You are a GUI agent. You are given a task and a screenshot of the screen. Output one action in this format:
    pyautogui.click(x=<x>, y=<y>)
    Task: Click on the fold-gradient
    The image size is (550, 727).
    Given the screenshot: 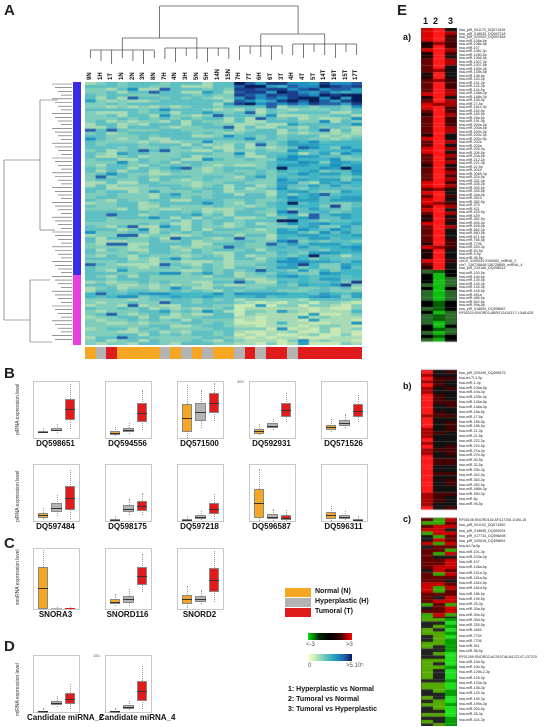 What is the action you would take?
    pyautogui.click(x=330, y=636)
    